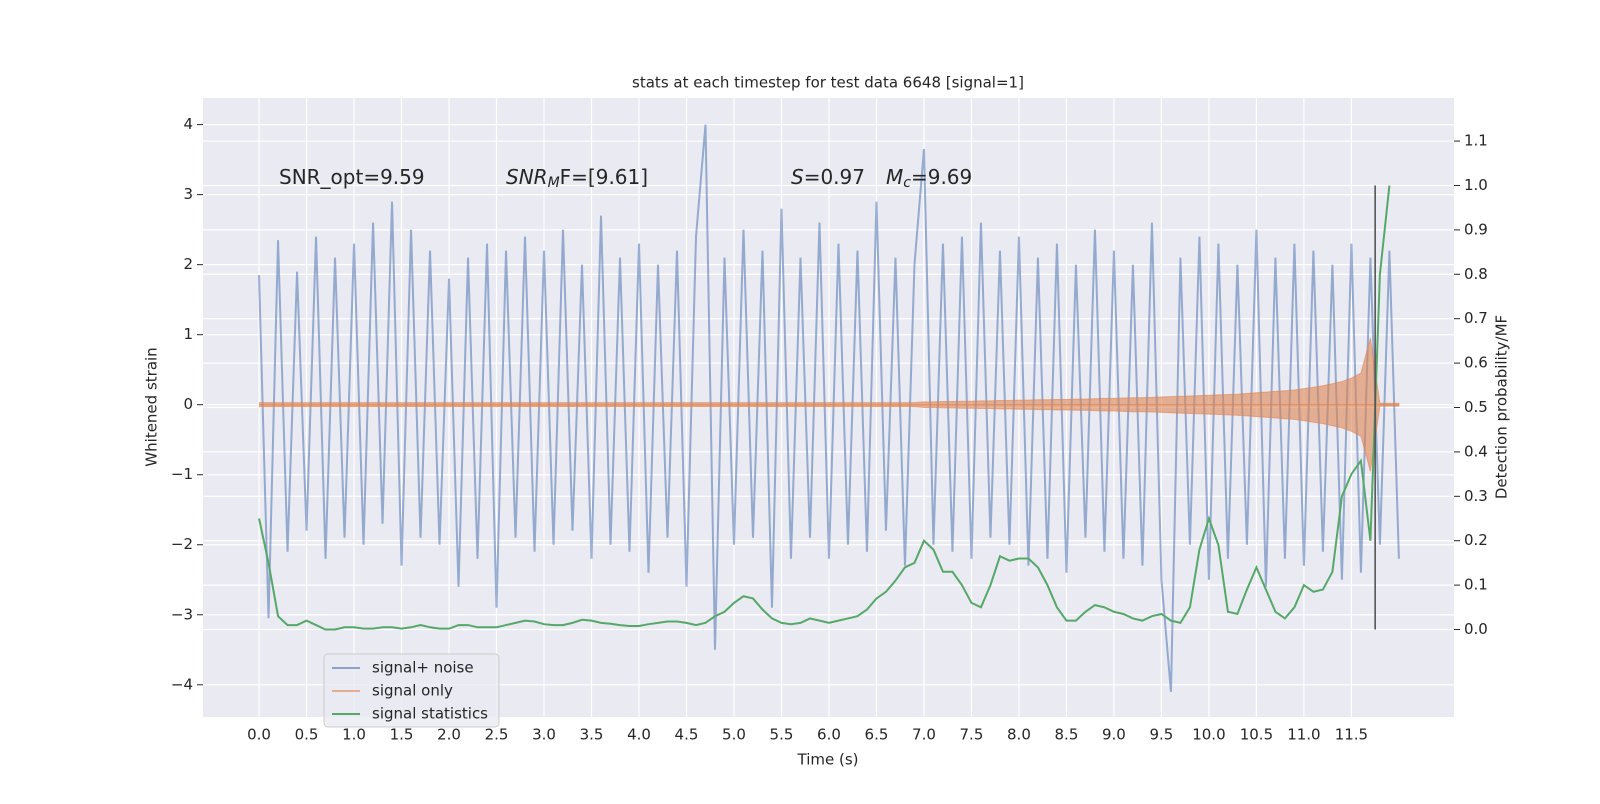  I want to click on y2-tick-label: 0.9, so click(1476, 229).